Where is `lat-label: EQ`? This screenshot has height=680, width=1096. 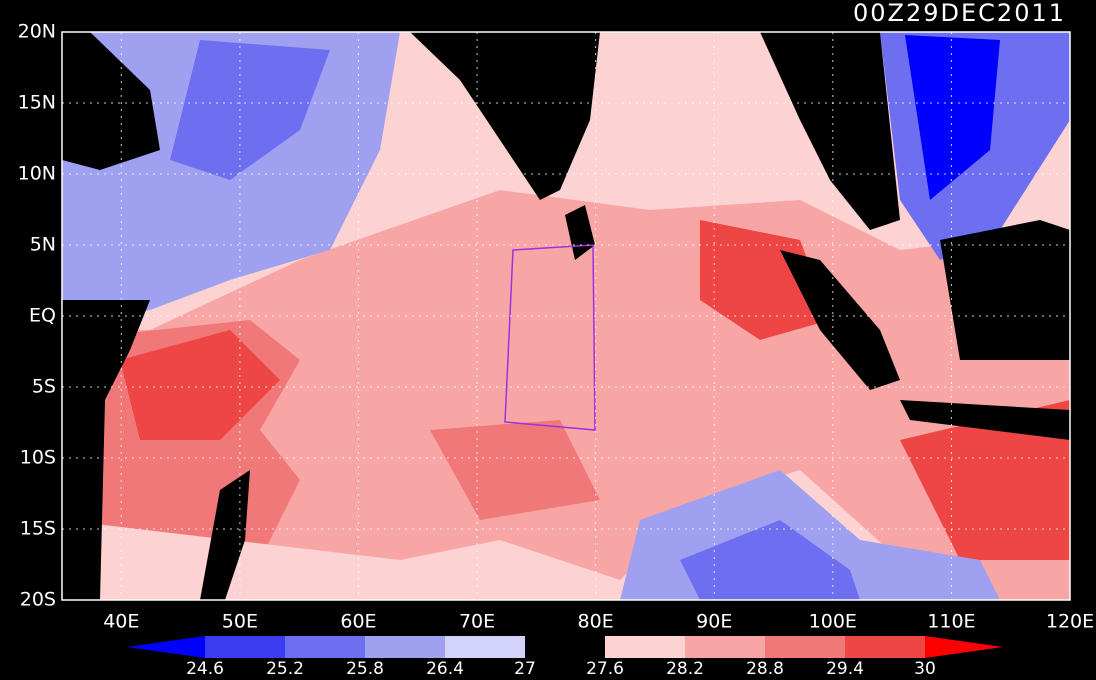
lat-label: EQ is located at coordinates (42, 316).